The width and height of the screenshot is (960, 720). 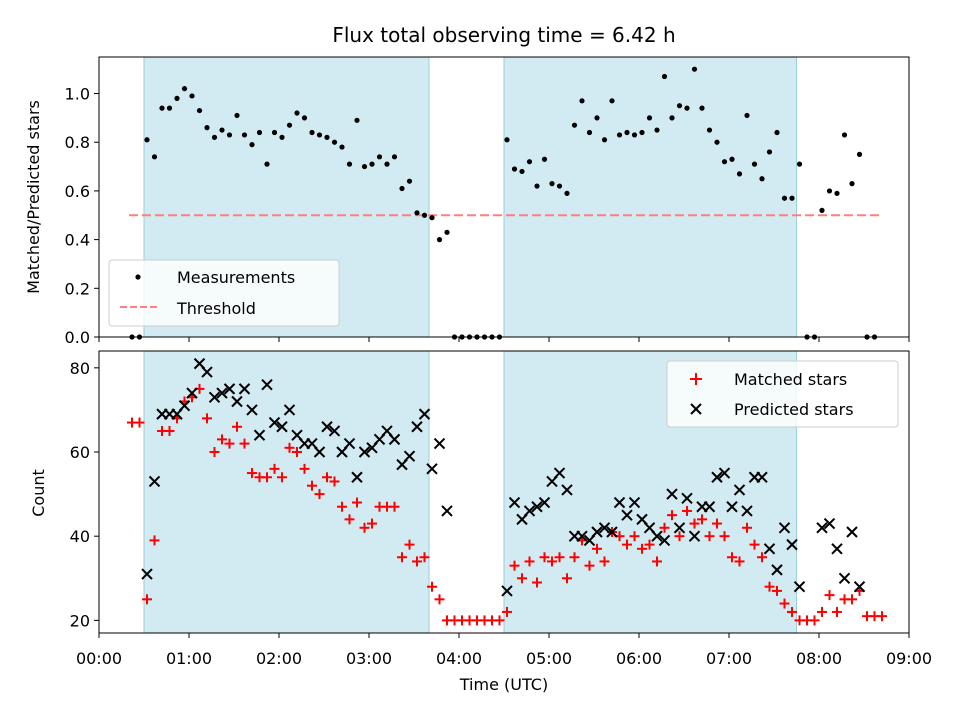 I want to click on x-tick-label: 02:00, so click(x=279, y=658).